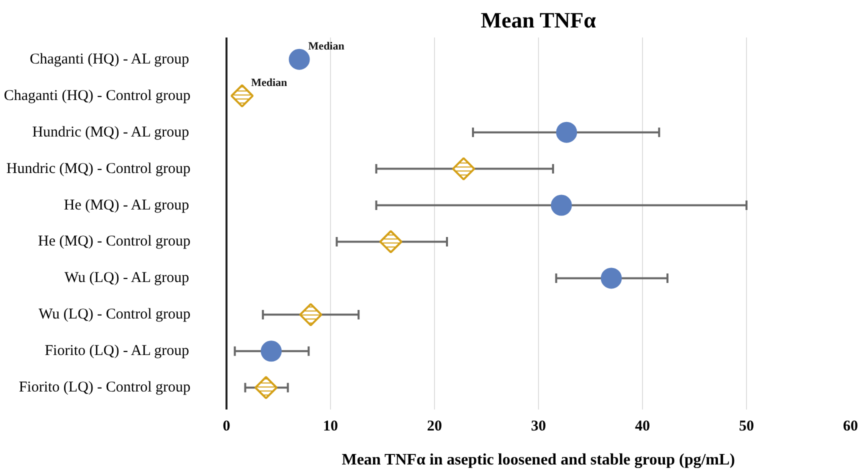 This screenshot has width=862, height=471. What do you see at coordinates (98, 168) in the screenshot?
I see `y-tick-label: Hundric (MQ) - Control group` at bounding box center [98, 168].